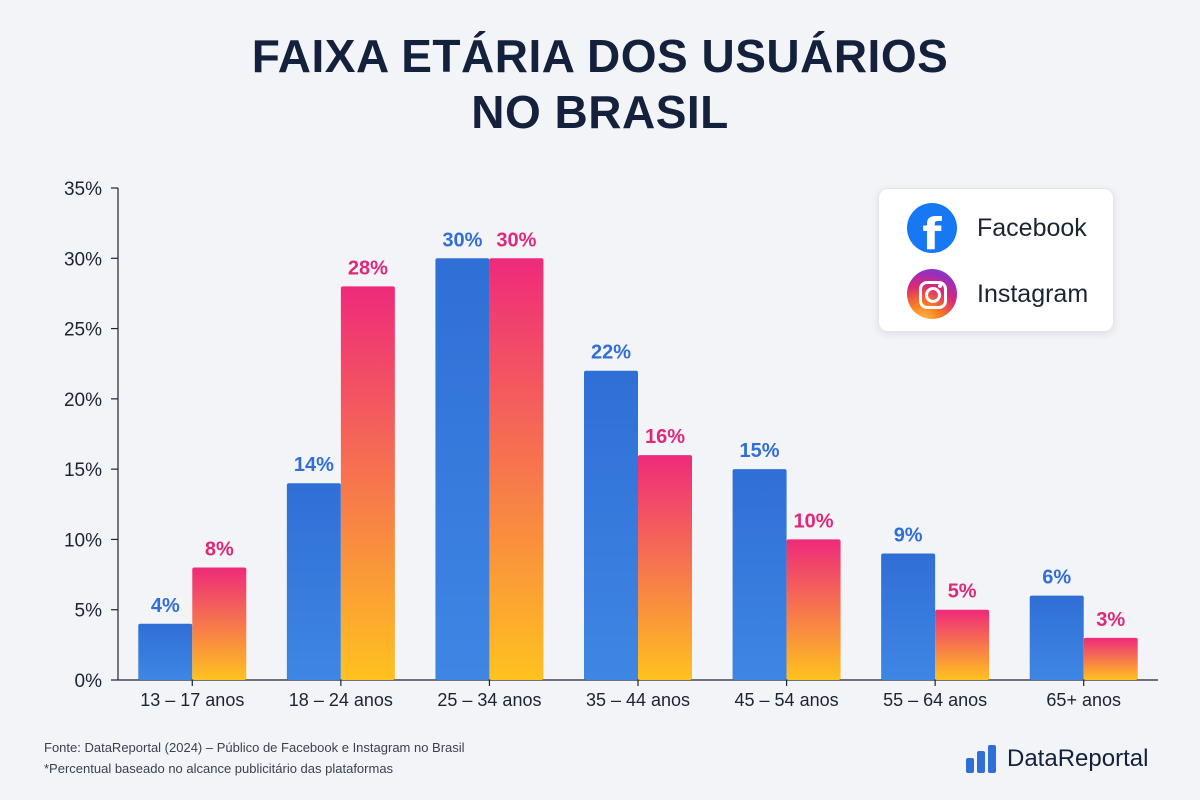 This screenshot has width=1200, height=800. Describe the element at coordinates (1033, 293) in the screenshot. I see `legend-label-instagram: Instagram` at that location.